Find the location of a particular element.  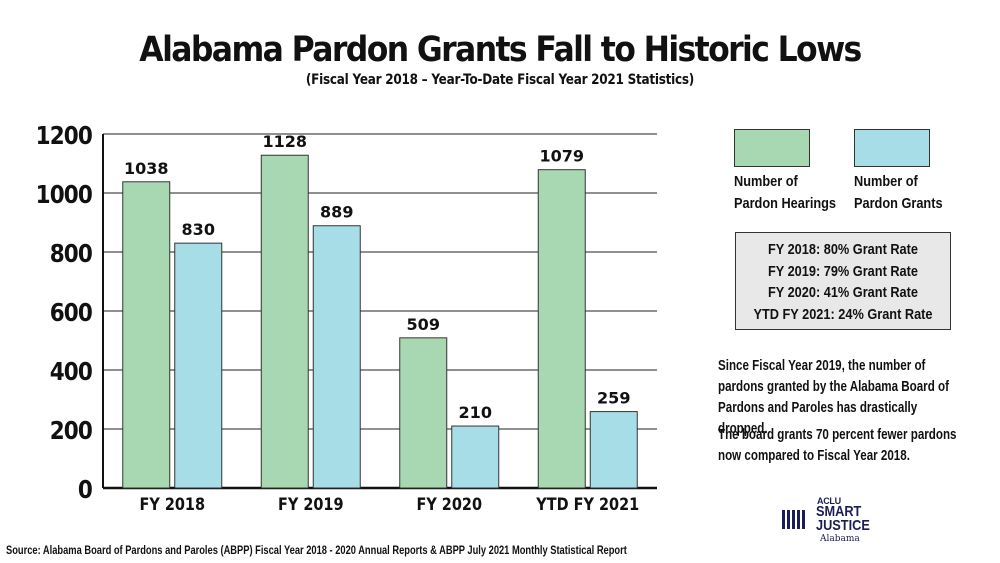

flag-icon is located at coordinates (795, 519).